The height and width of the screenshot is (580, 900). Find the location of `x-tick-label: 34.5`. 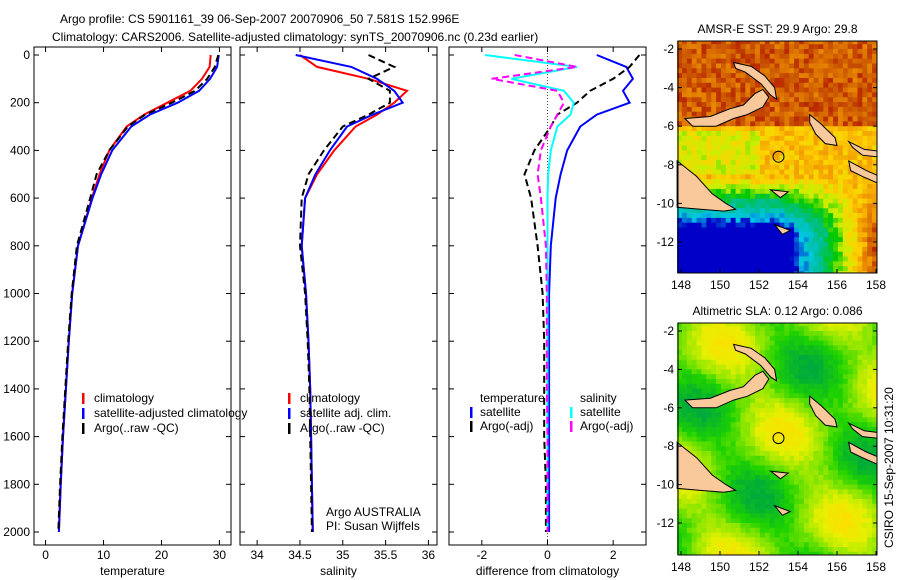

x-tick-label: 34.5 is located at coordinates (300, 555).